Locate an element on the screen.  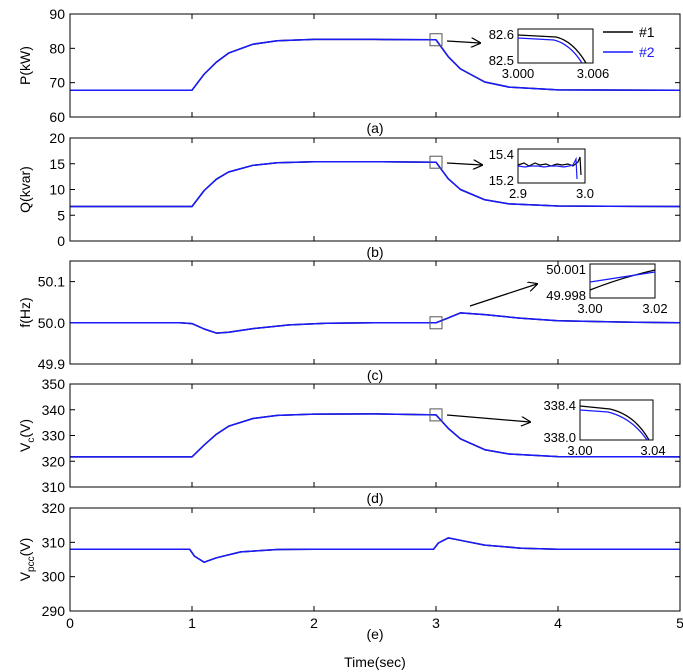
zoom-inset: 338.4 338.03.00 3.04 is located at coordinates (604, 428).